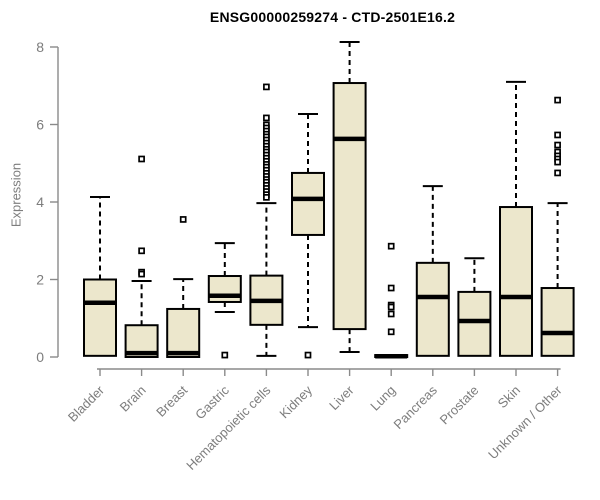  I want to click on chart-title: ENSG00000259274 - CTD-2501E16.2, so click(332, 17).